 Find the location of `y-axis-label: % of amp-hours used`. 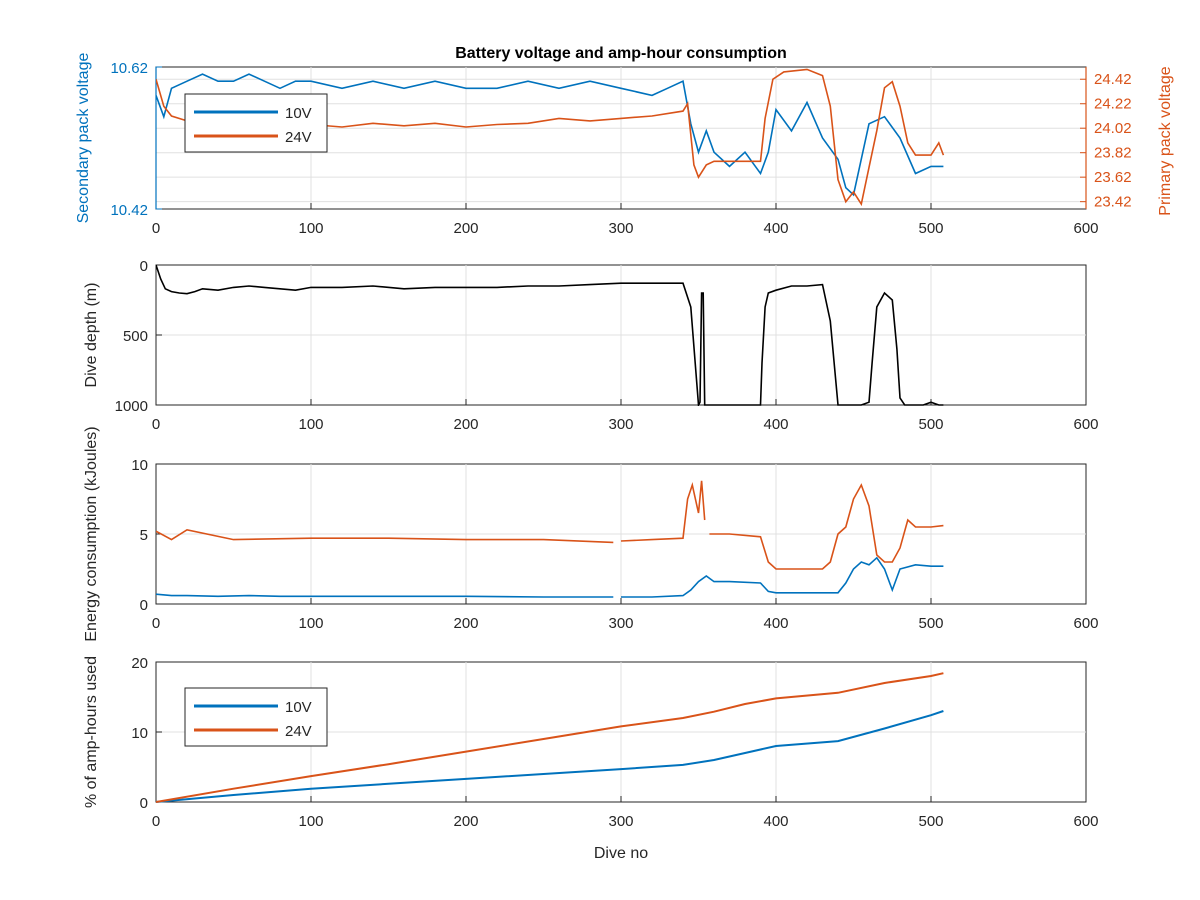

y-axis-label: % of amp-hours used is located at coordinates (91, 732).